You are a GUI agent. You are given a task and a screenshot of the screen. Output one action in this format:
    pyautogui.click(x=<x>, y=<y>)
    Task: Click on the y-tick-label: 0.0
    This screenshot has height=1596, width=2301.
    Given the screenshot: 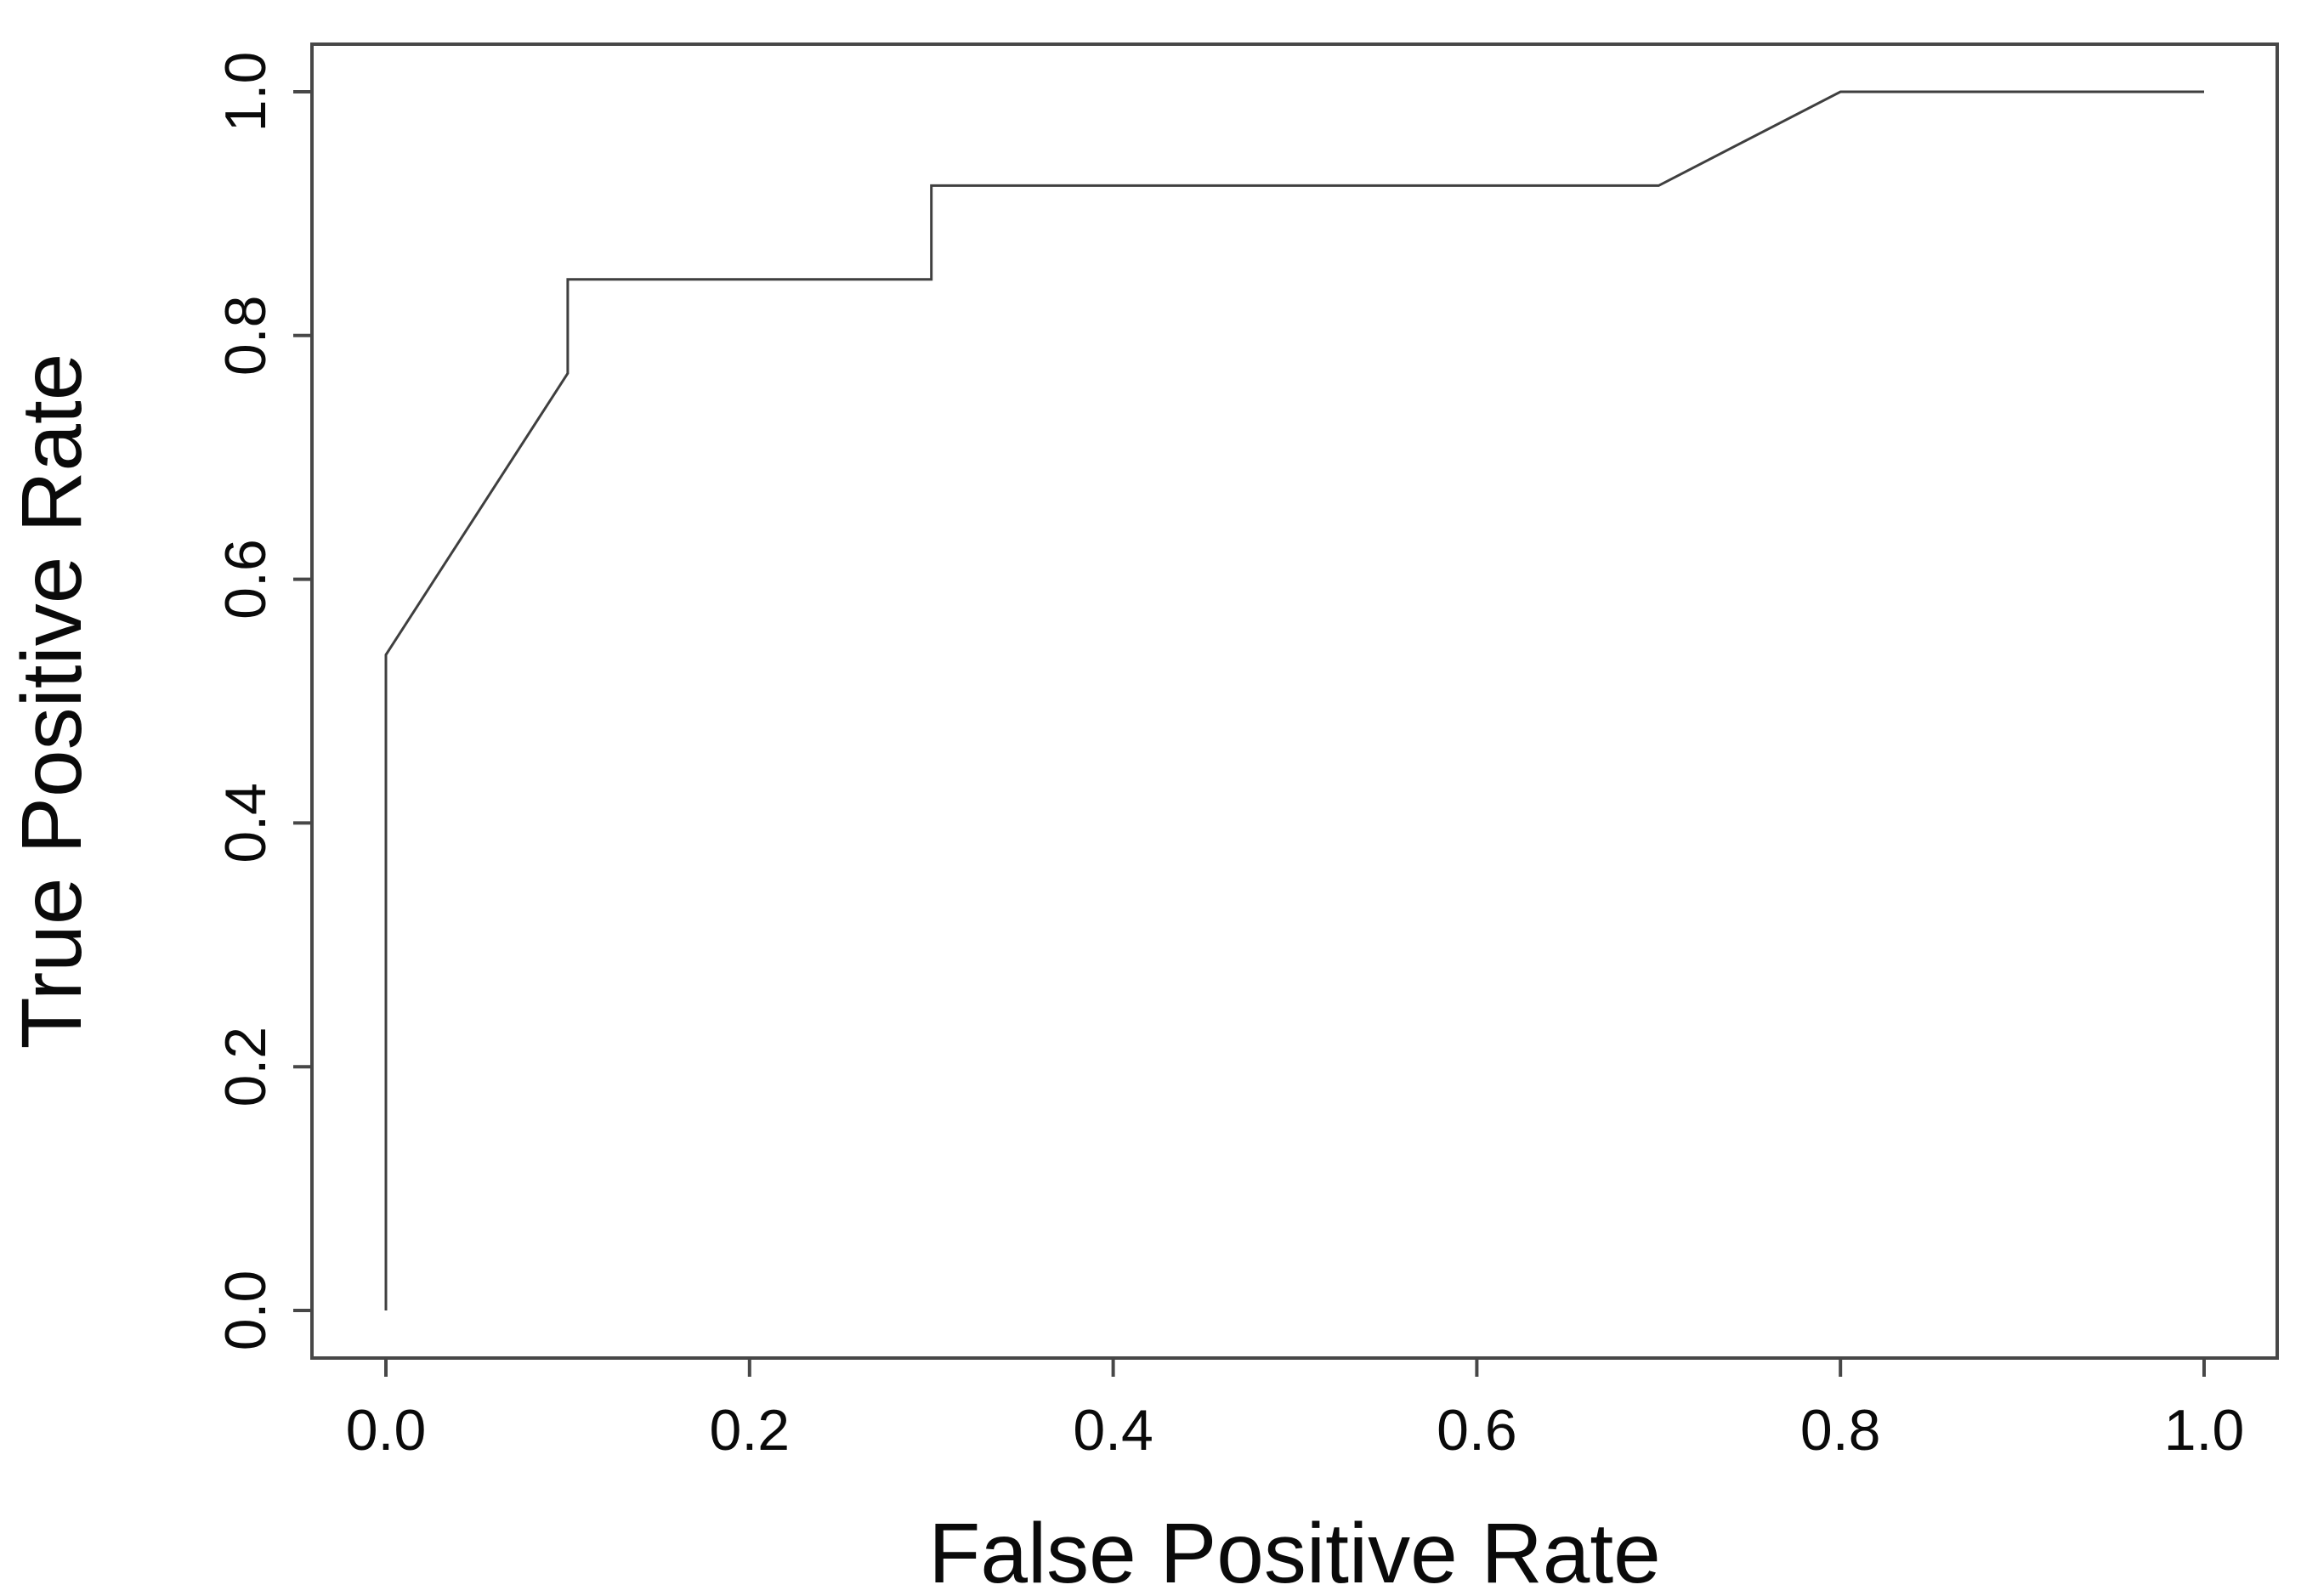 What is the action you would take?
    pyautogui.click(x=245, y=1311)
    